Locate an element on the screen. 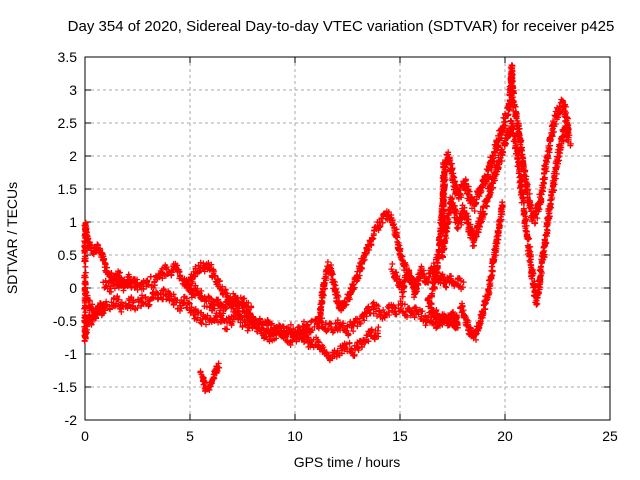  x-tick-label: 0 is located at coordinates (85, 436).